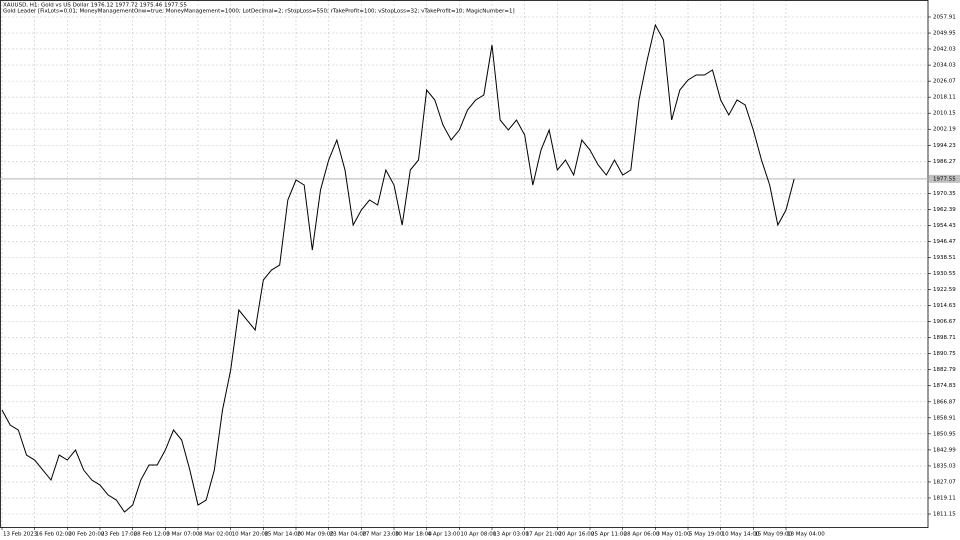 The image size is (960, 540). I want to click on y-tick-label: 1819.11, so click(944, 498).